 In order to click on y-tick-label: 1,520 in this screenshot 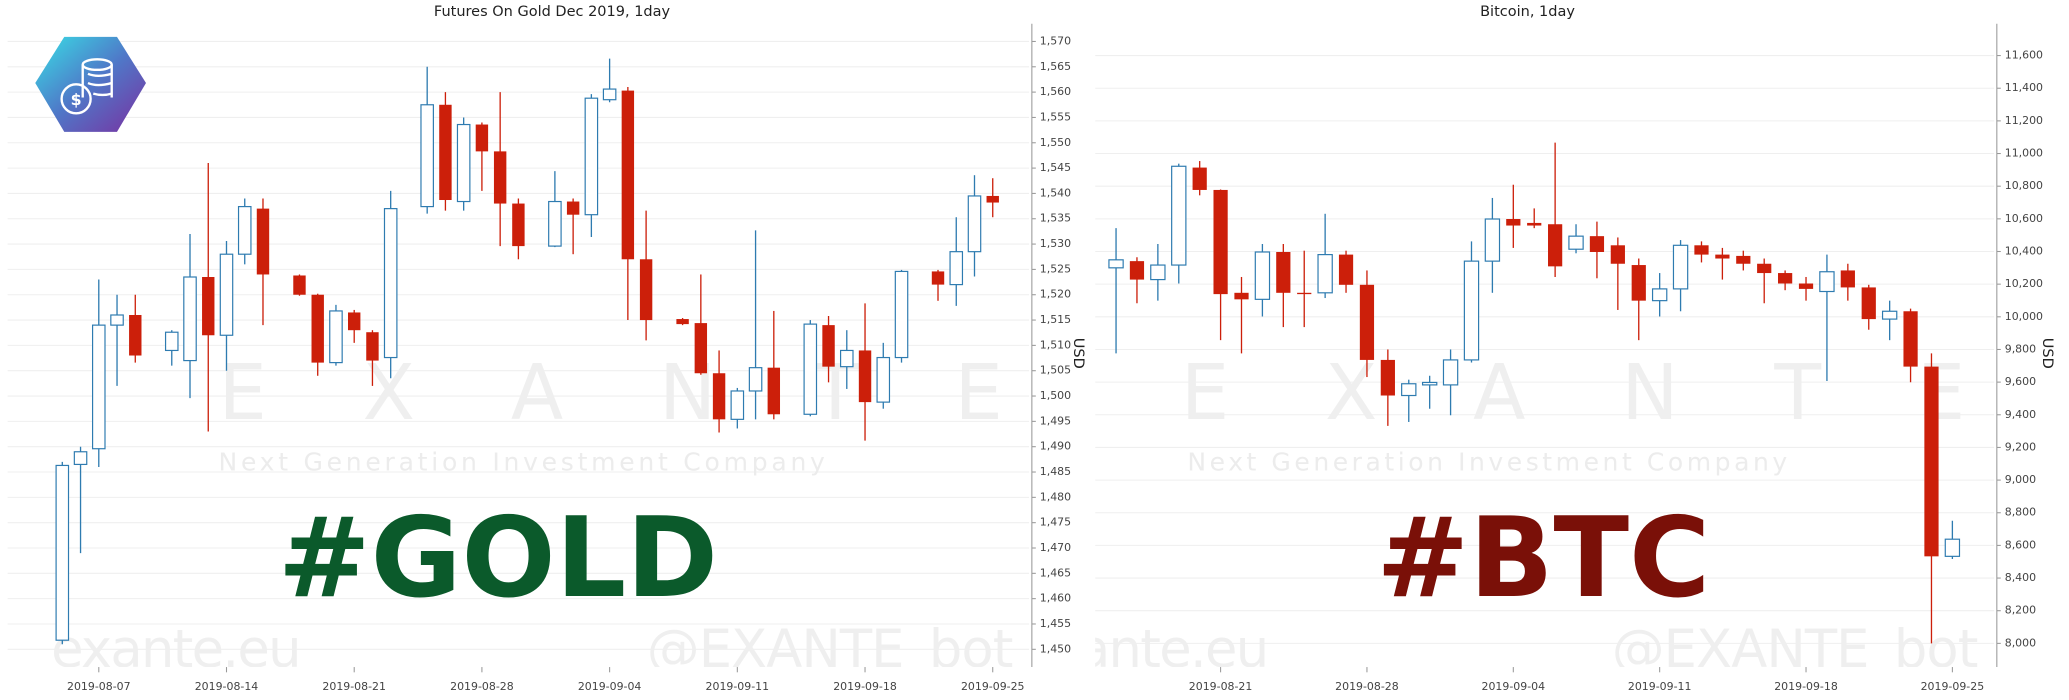, I will do `click(1055, 294)`.